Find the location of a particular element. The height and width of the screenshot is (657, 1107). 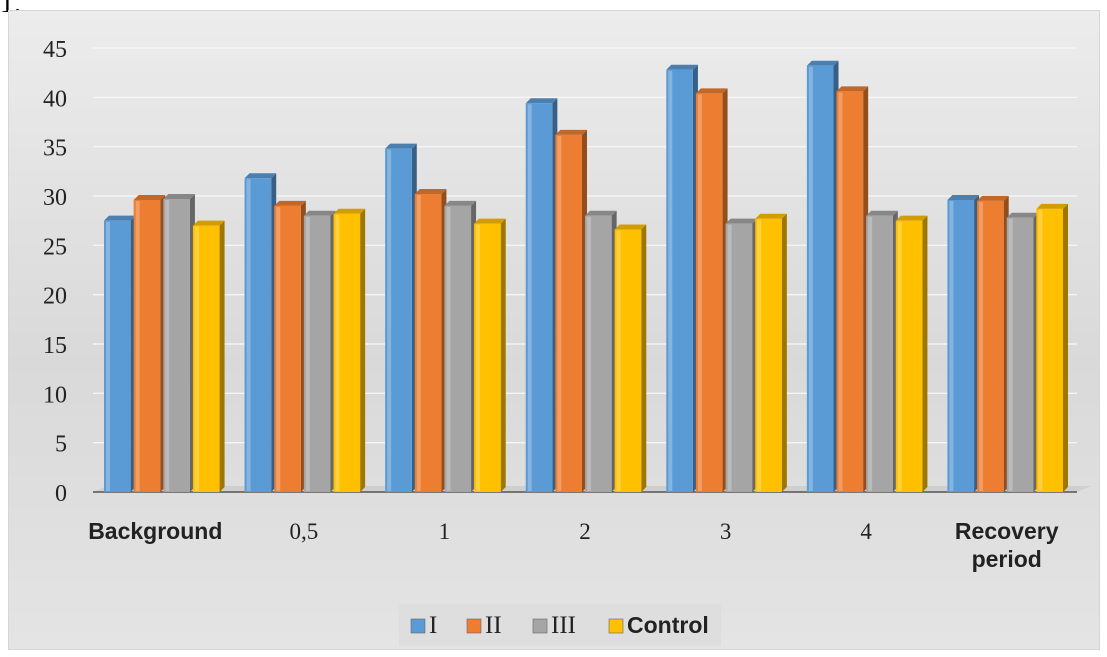

y-tick-label: 30 is located at coordinates (55, 198).